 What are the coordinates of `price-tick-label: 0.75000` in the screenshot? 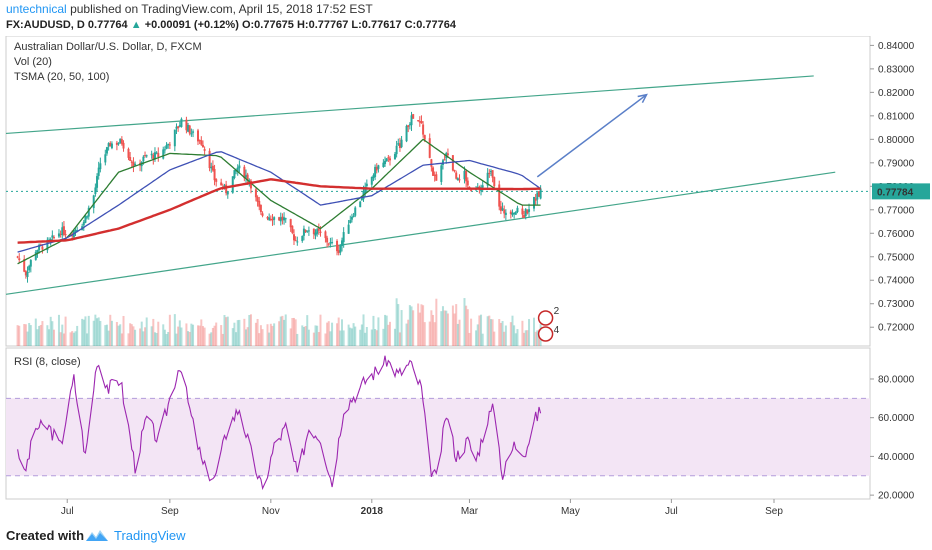 It's located at (896, 257).